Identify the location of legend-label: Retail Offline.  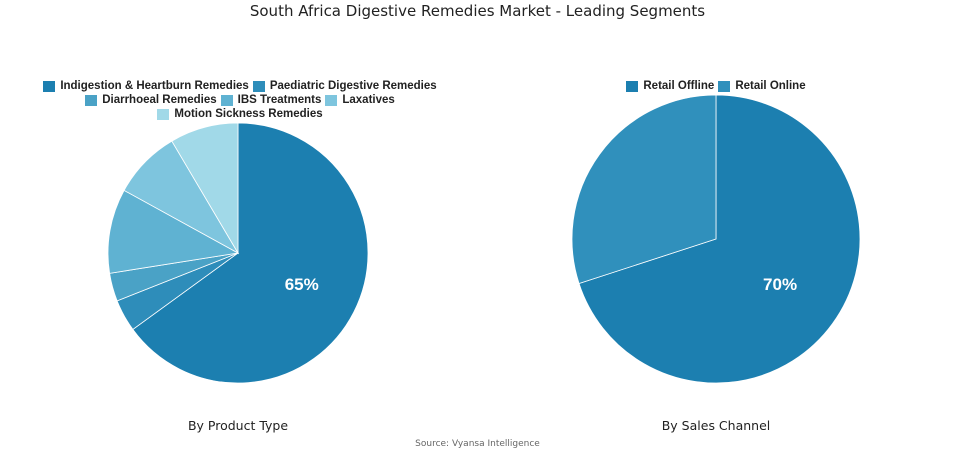
(679, 86).